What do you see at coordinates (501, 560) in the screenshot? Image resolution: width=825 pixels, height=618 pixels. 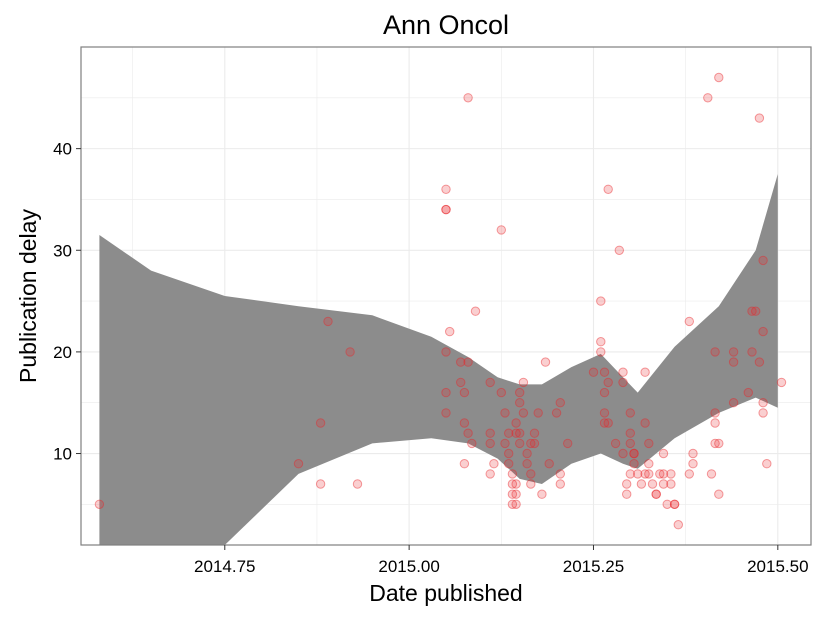 I see `x-axis: 2014.75 2015.00 2015.25 2015.50` at bounding box center [501, 560].